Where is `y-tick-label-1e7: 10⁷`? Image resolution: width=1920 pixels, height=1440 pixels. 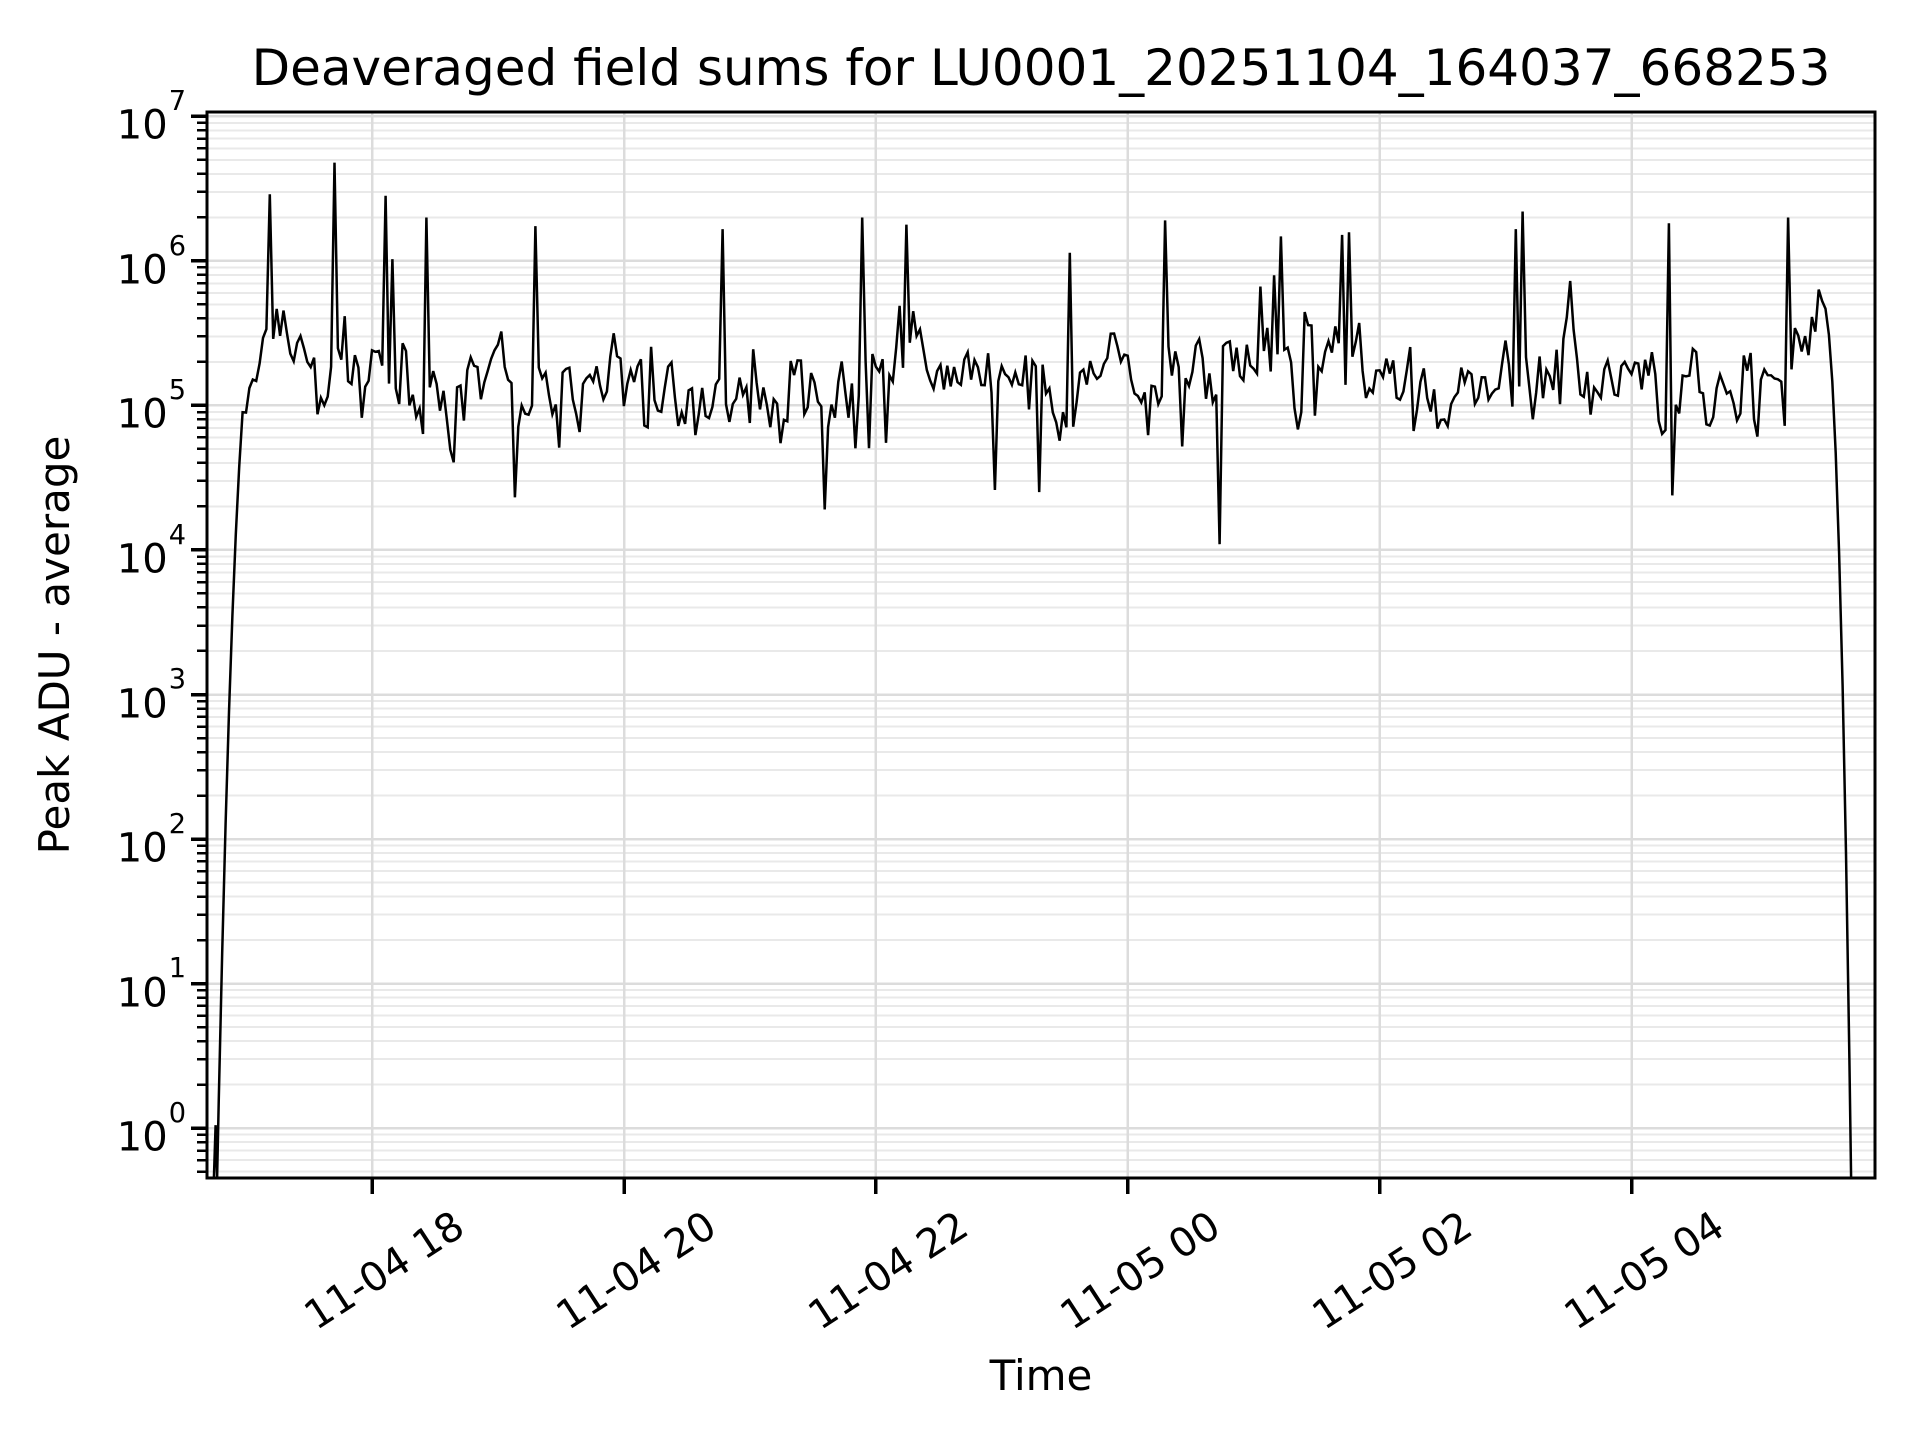 y-tick-label-1e7: 10⁷ is located at coordinates (151, 117).